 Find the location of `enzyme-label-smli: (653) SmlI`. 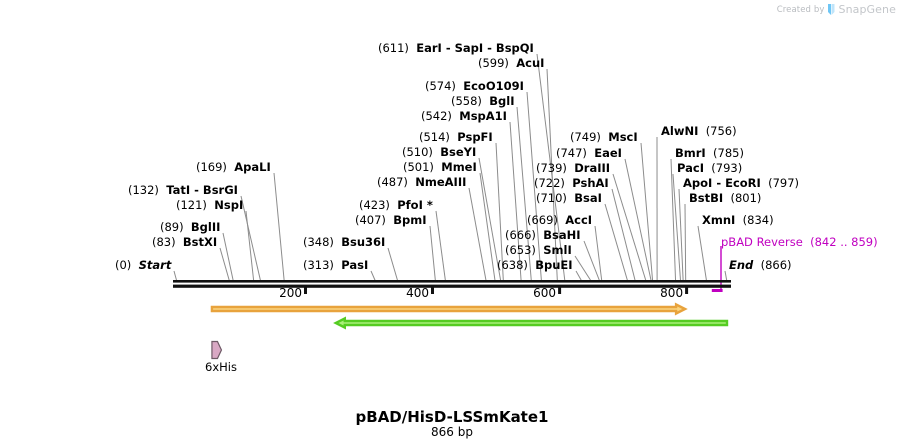

enzyme-label-smli: (653) SmlI is located at coordinates (538, 250).